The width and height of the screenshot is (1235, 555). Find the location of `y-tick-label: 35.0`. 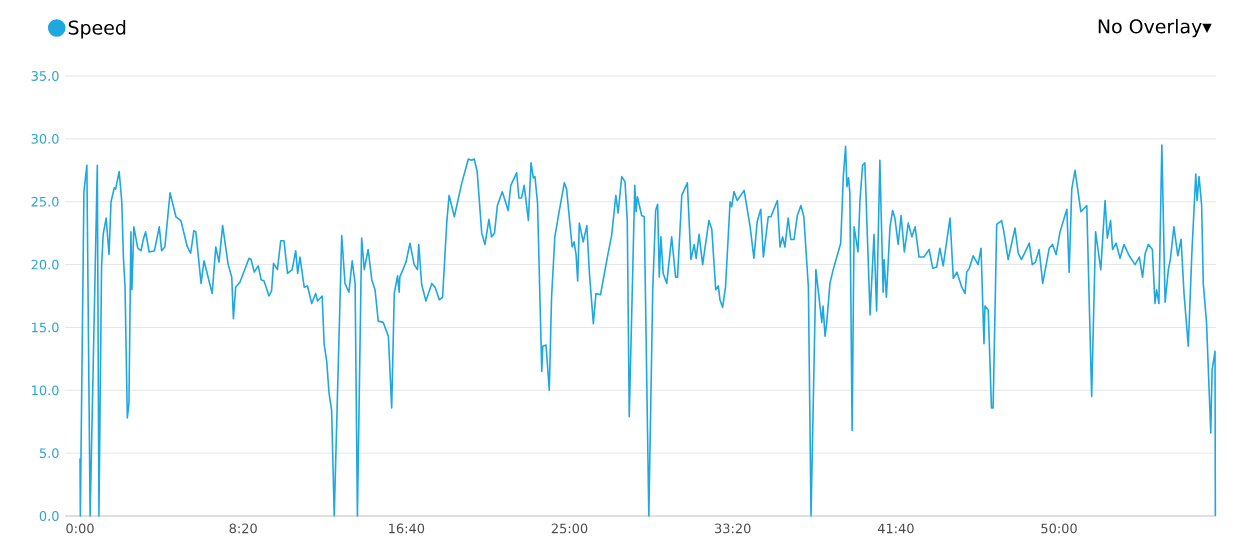

y-tick-label: 35.0 is located at coordinates (45, 76).